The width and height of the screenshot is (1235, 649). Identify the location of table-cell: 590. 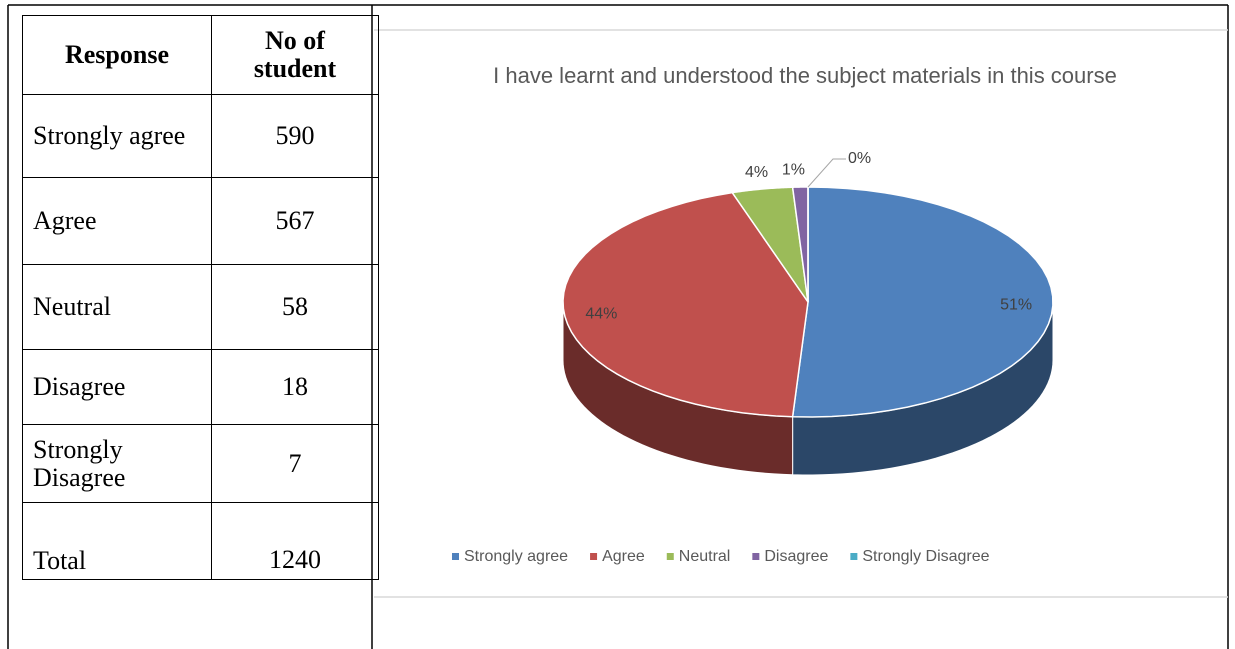
(295, 136).